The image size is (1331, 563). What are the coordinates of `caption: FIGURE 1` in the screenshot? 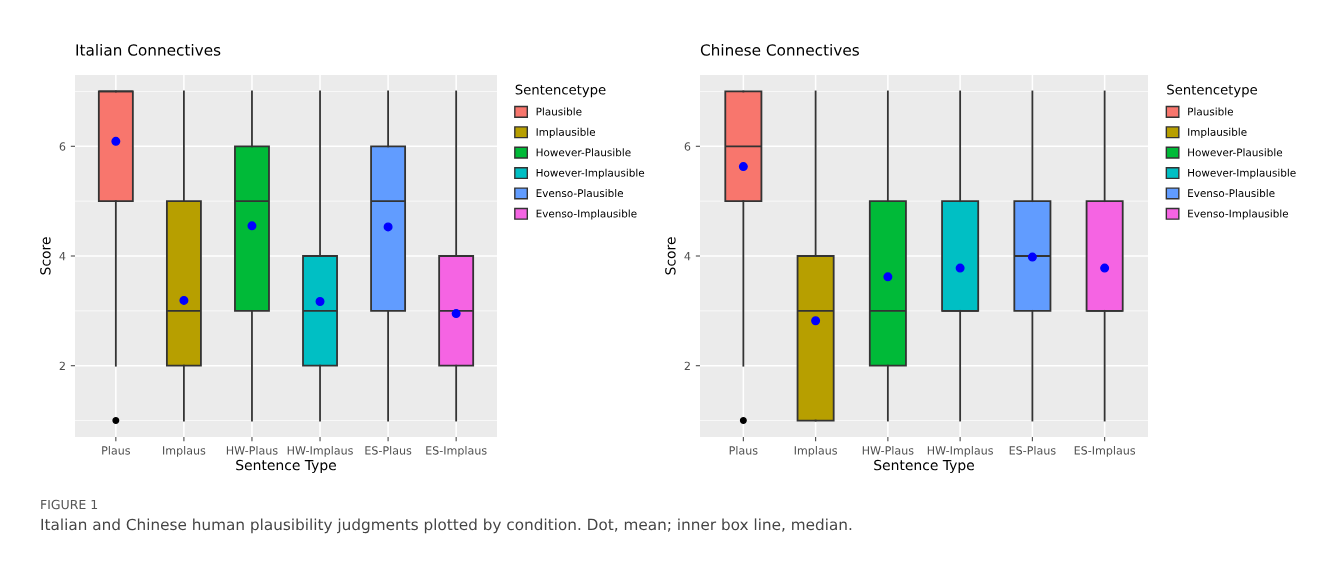 It's located at (69, 504).